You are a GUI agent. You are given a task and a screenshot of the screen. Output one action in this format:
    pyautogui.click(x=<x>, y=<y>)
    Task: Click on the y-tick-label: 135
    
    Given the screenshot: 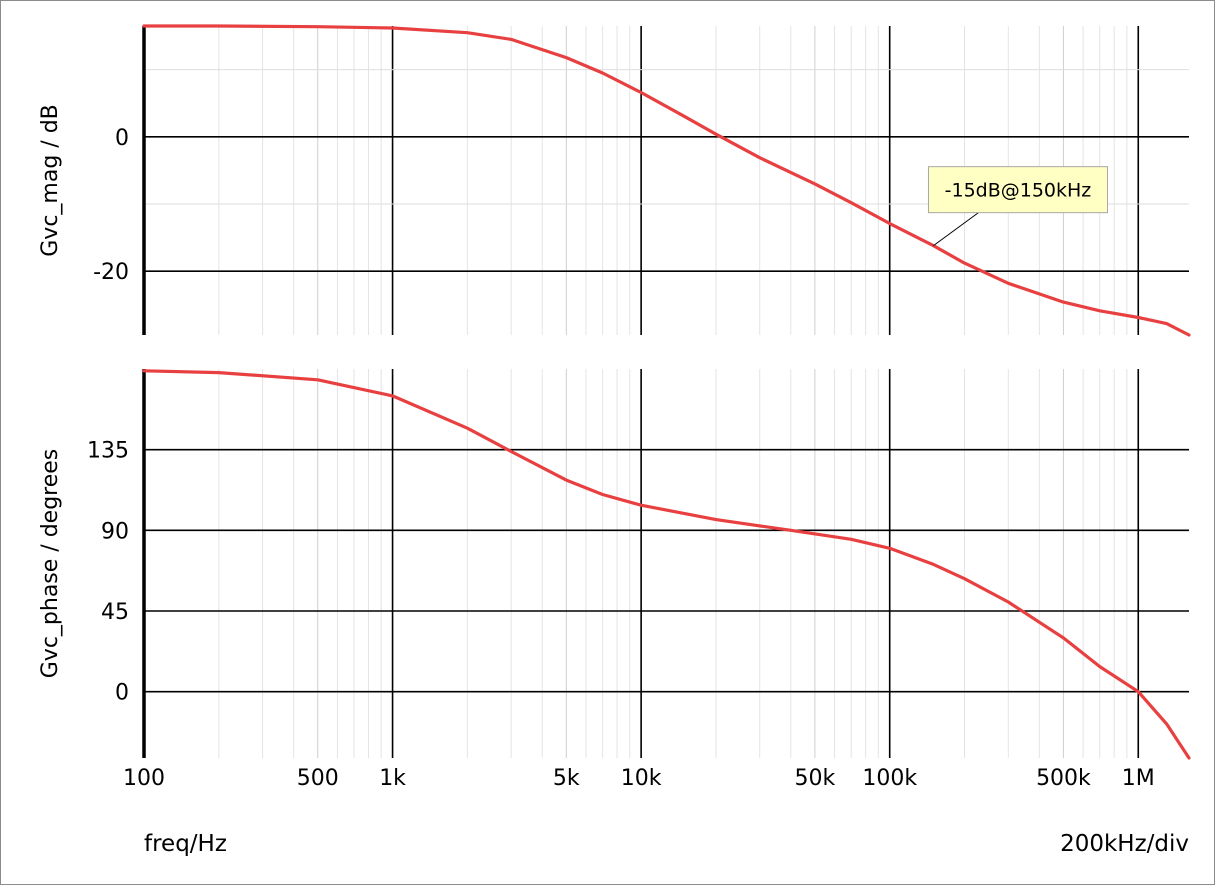 What is the action you would take?
    pyautogui.click(x=108, y=451)
    